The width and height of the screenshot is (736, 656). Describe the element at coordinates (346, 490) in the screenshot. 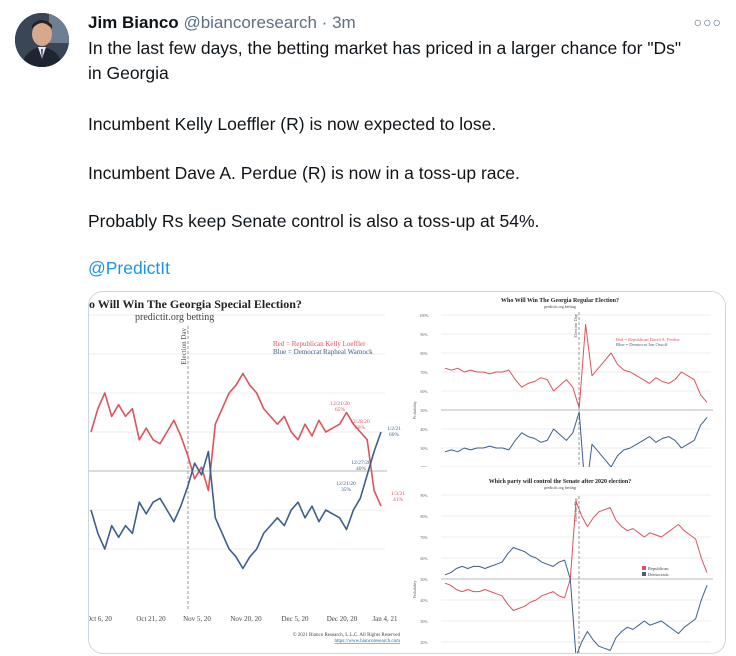

I see `annotation-value: 35%` at that location.